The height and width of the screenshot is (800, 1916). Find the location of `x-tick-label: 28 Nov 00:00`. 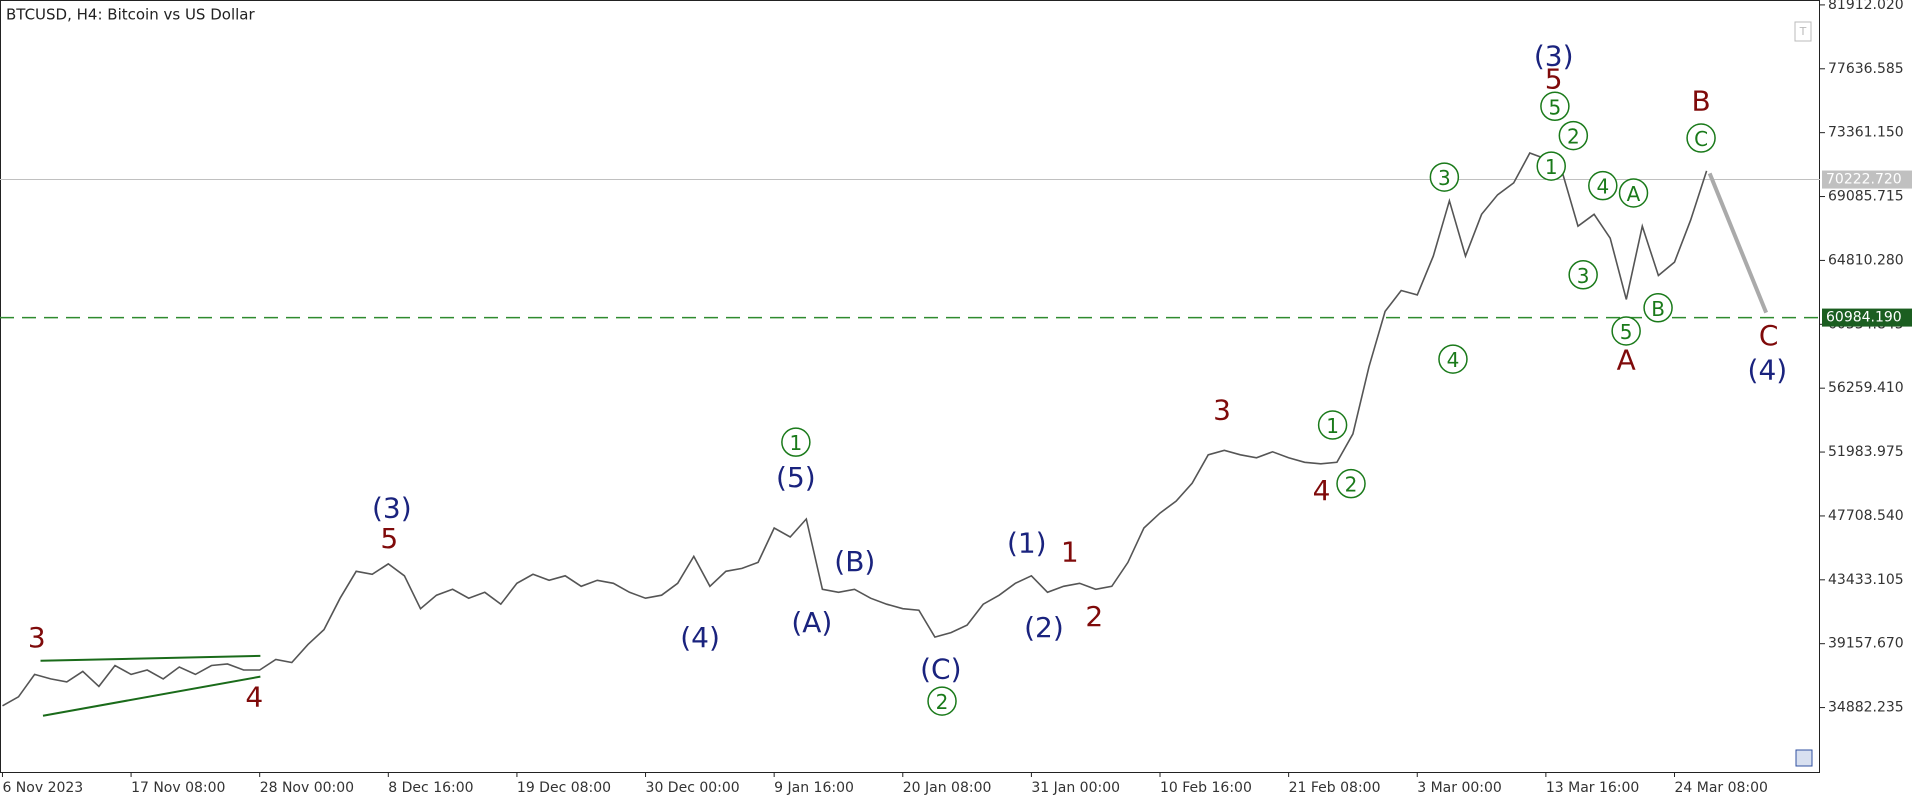

x-tick-label: 28 Nov 00:00 is located at coordinates (307, 788).